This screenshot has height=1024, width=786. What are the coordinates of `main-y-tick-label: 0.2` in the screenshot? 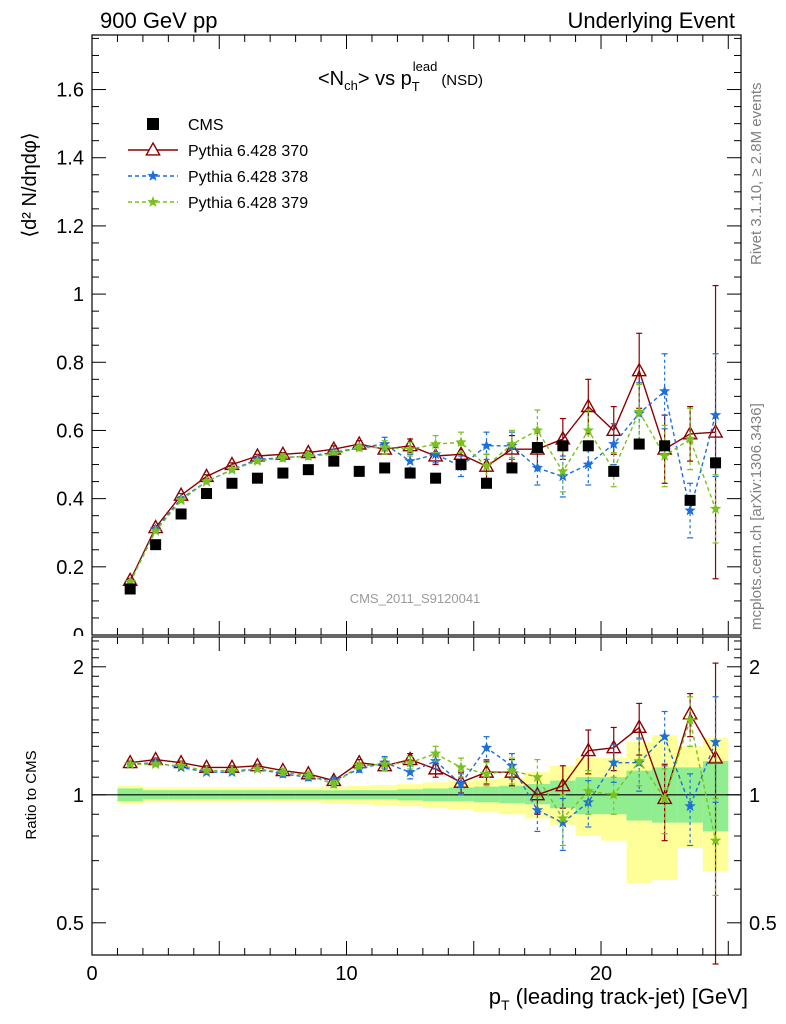 It's located at (70, 568).